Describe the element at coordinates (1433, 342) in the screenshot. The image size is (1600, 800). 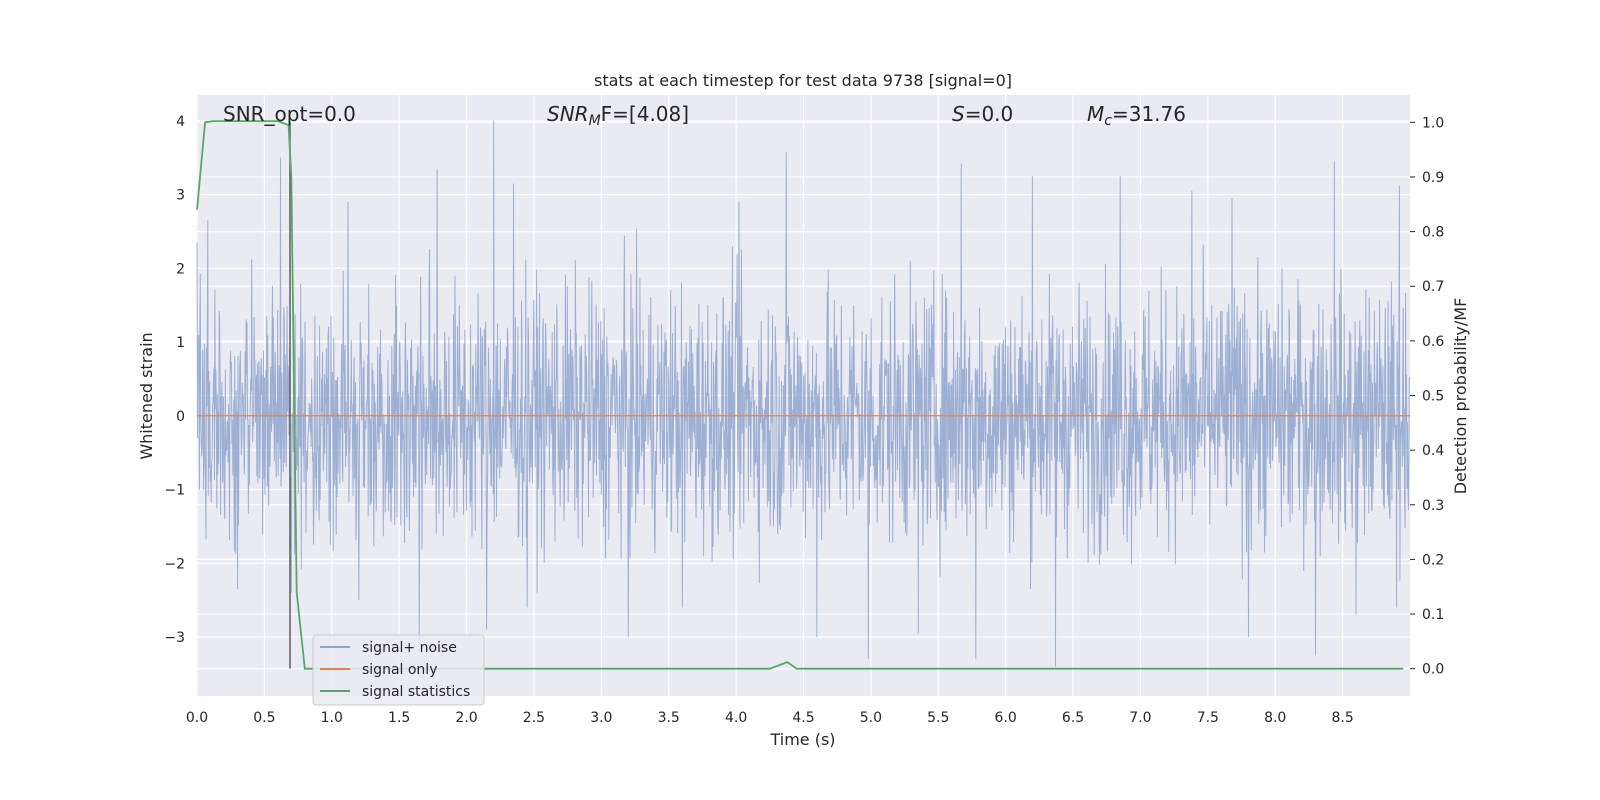
I see `y-right-tick-label: 0.6` at that location.